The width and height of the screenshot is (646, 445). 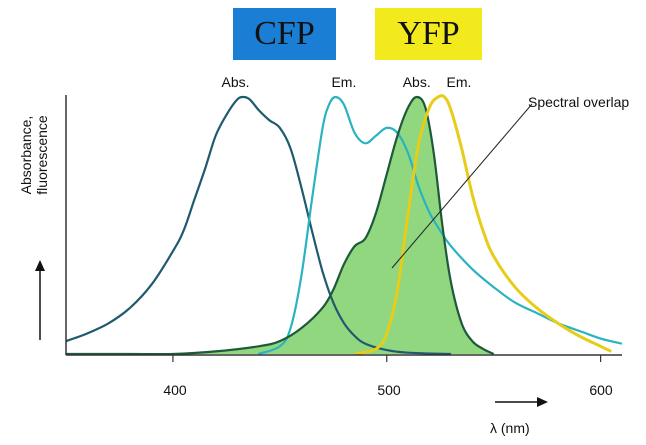 I want to click on cfp-em-label: Em., so click(x=344, y=82).